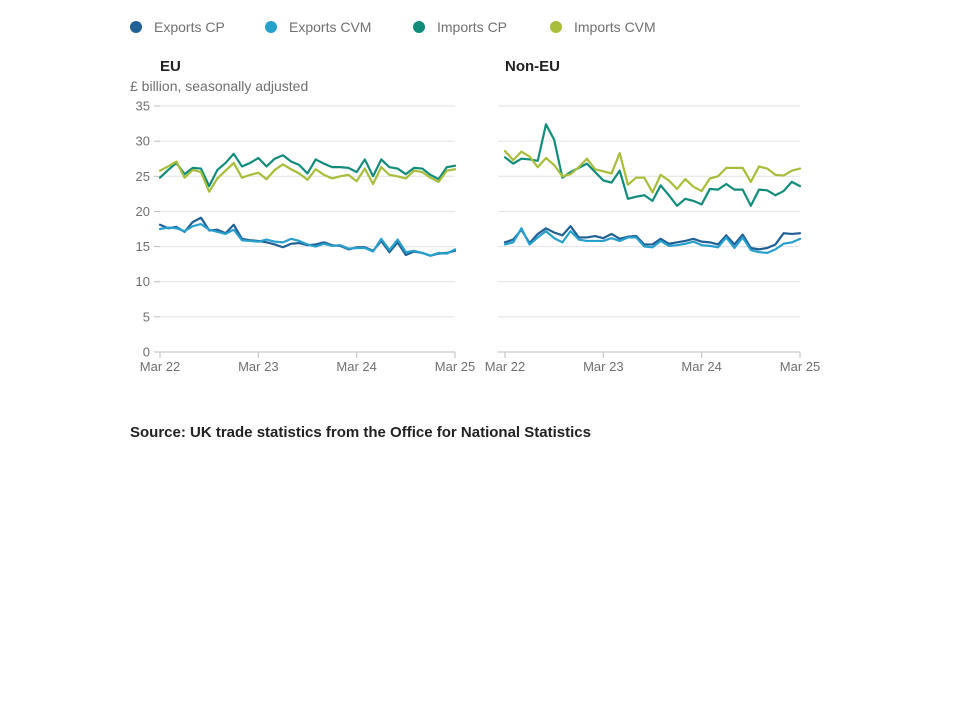  I want to click on panel-eu: 0 5 10 15 20 25 30 35 Mar 22 Mar 23 Mar 24 Mar 25, so click(306, 237).